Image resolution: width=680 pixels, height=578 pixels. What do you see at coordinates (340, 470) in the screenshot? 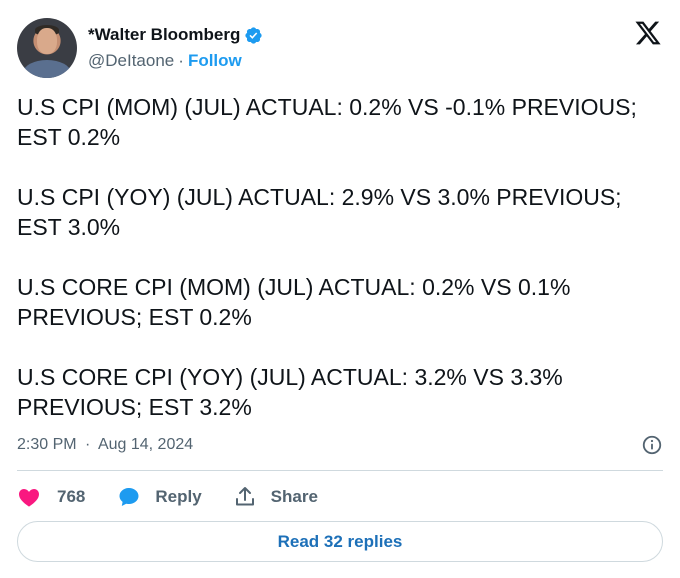
I see `divider` at bounding box center [340, 470].